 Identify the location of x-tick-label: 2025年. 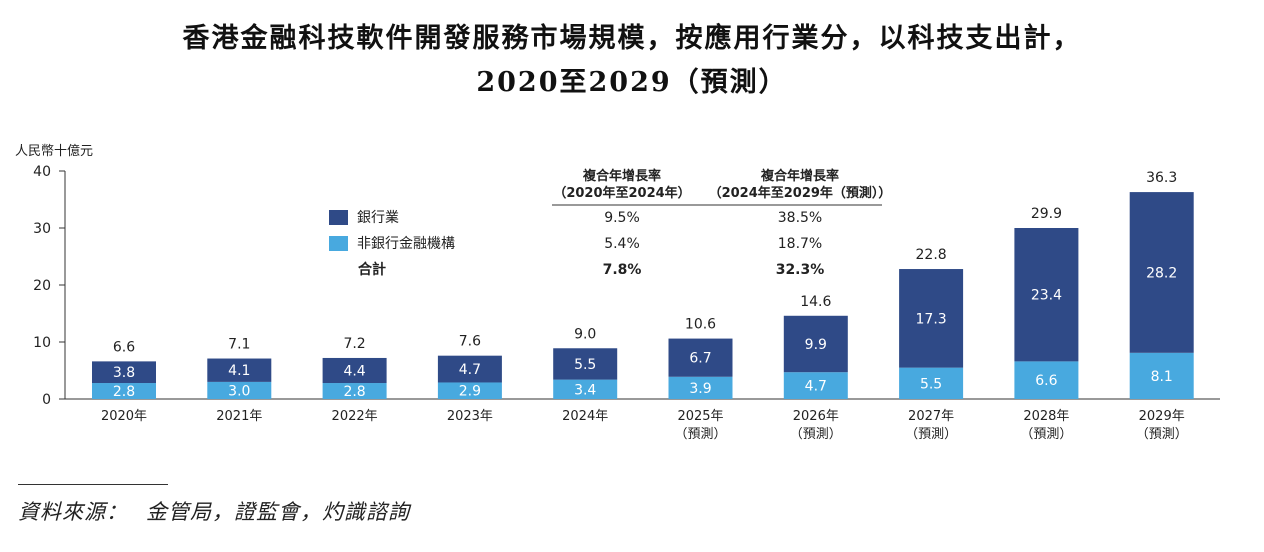
(700, 416).